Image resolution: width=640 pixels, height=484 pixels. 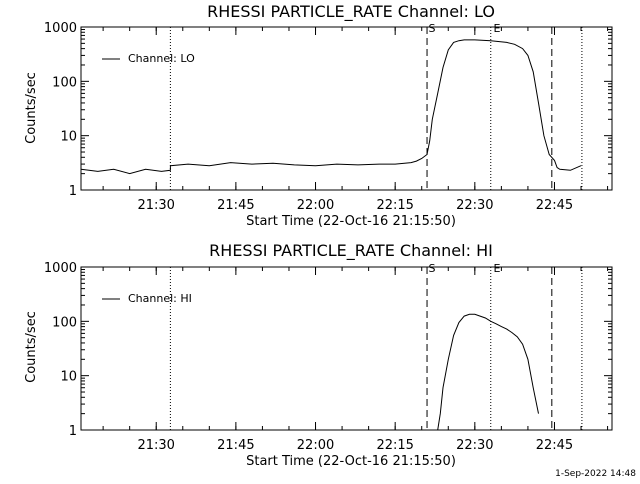 I want to click on chart-title: RHESSI PARTICLE_RATE Channel: LO, so click(x=351, y=12).